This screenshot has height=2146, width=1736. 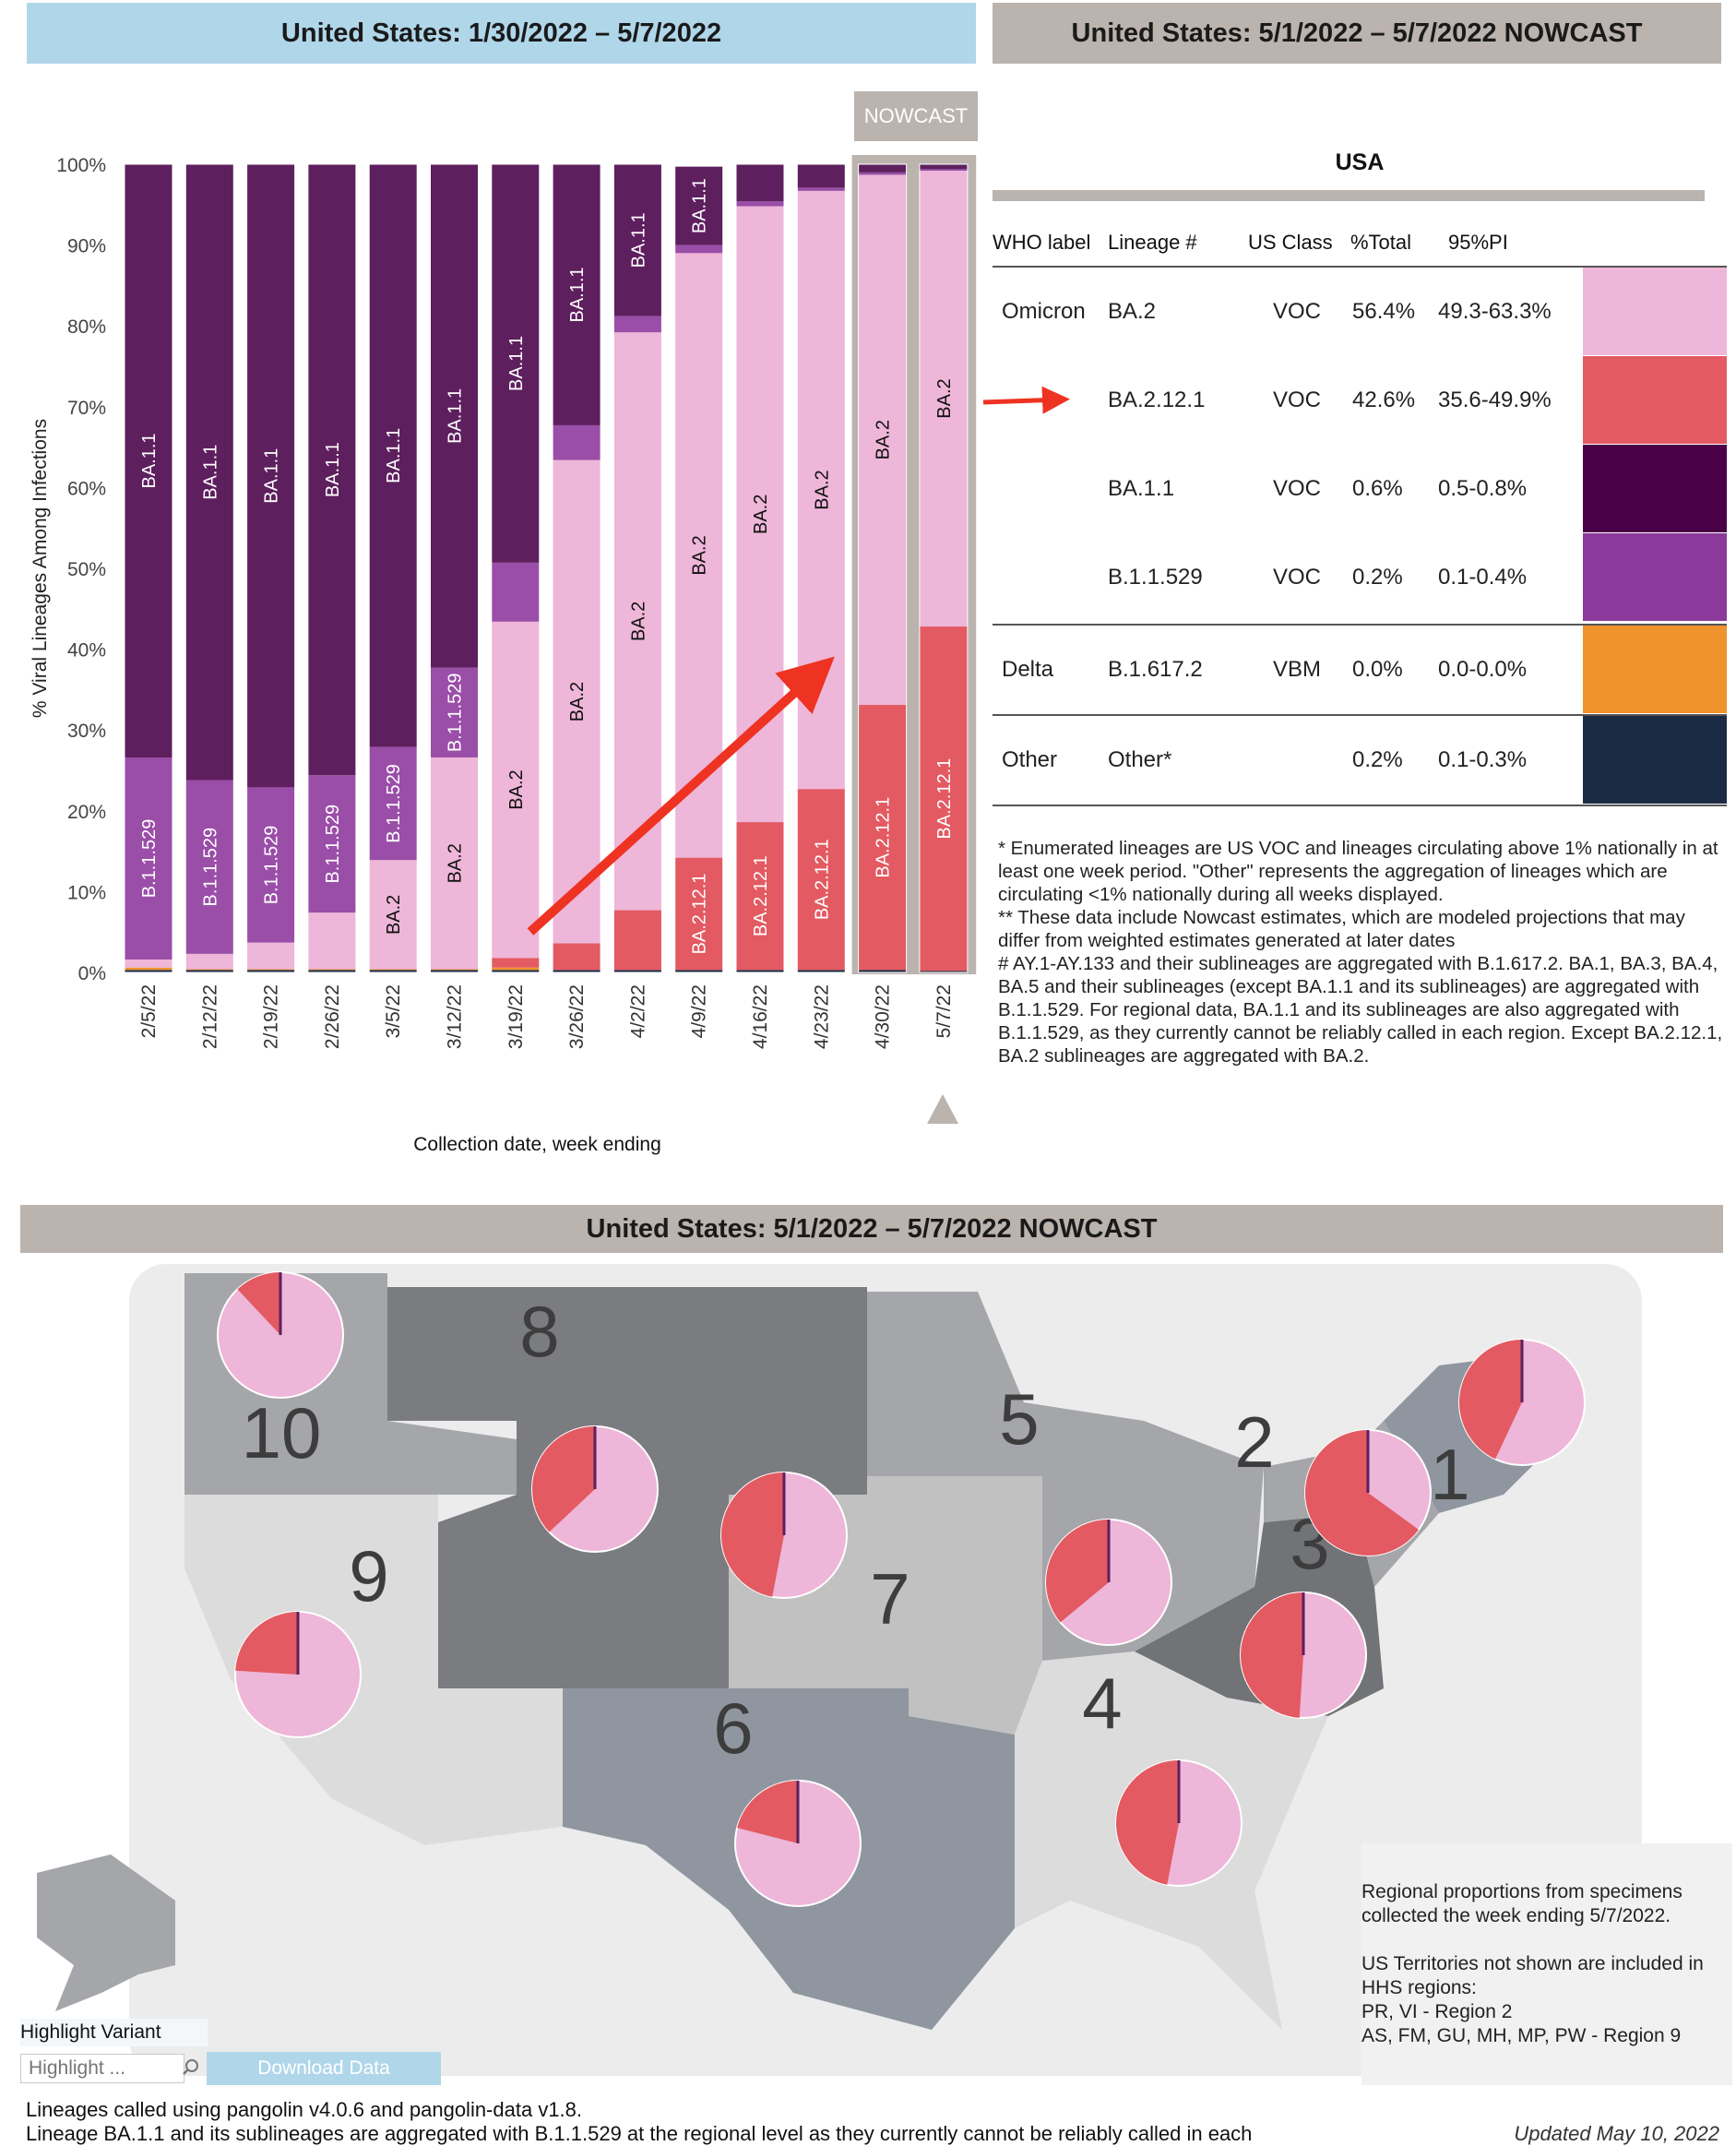 What do you see at coordinates (92, 973) in the screenshot?
I see `y-tick-label: 0%` at bounding box center [92, 973].